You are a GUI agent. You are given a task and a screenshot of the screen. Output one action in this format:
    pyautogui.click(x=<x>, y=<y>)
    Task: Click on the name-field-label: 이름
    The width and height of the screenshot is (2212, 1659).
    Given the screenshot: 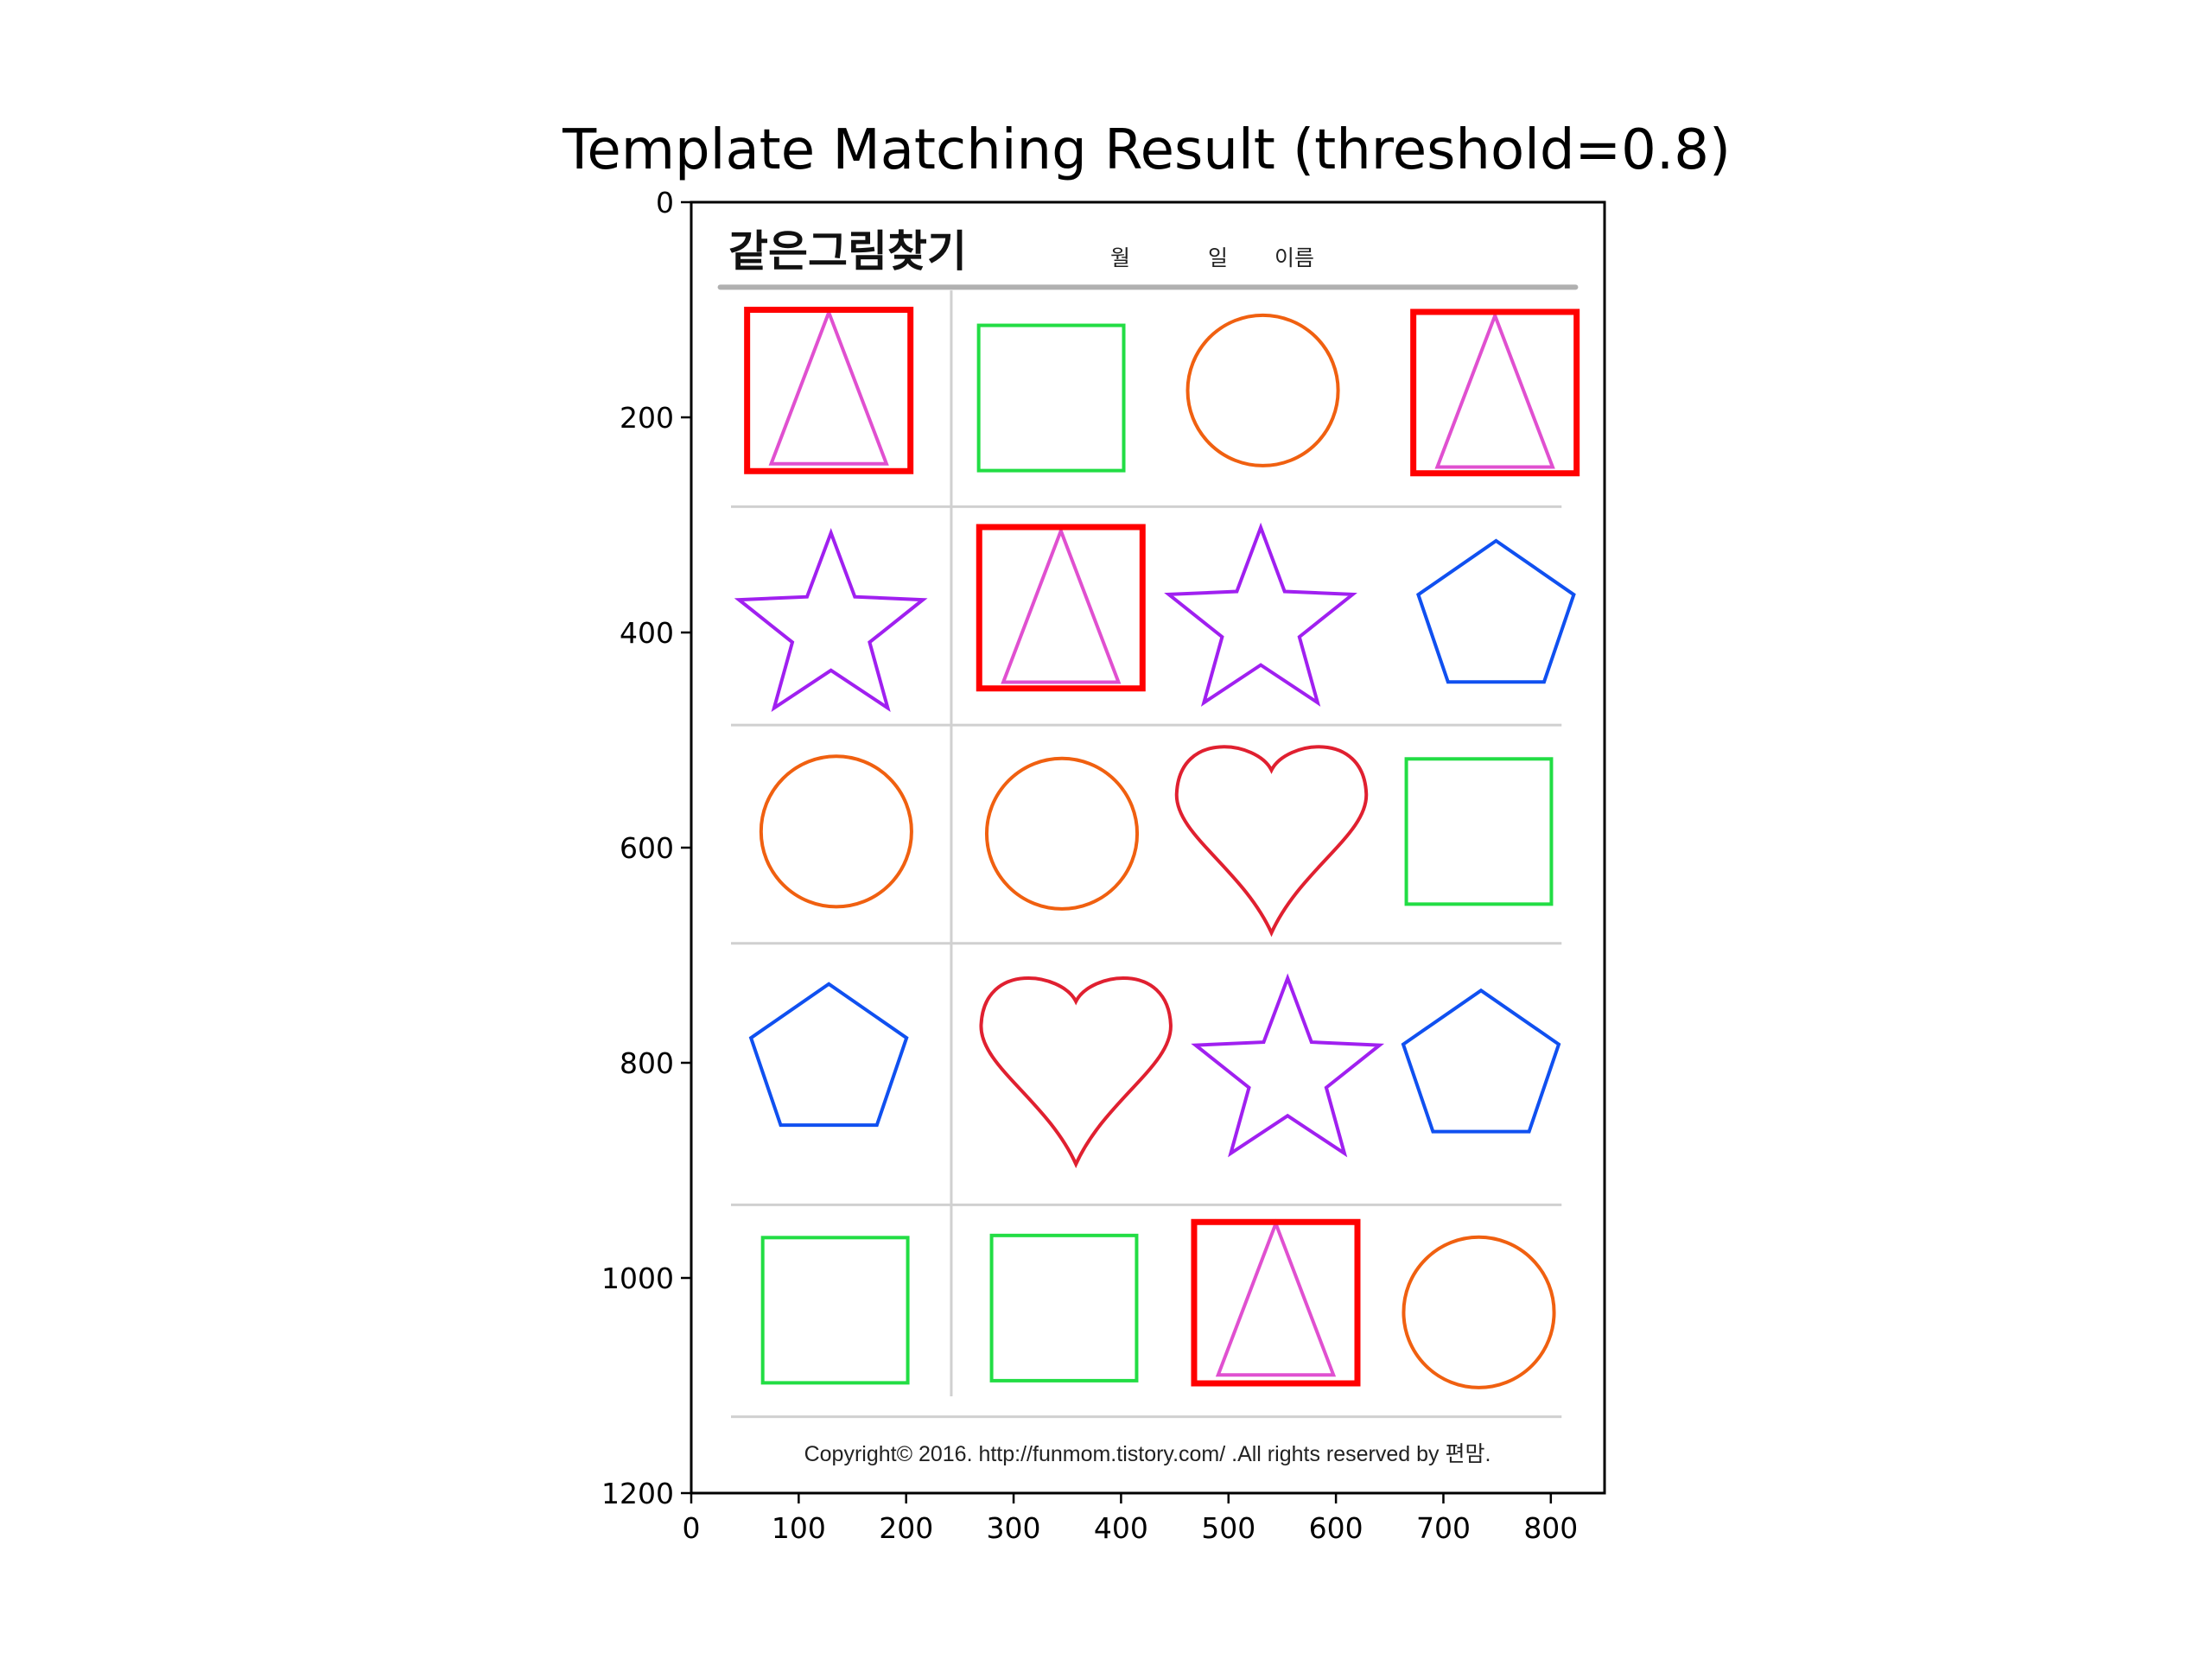 What is the action you would take?
    pyautogui.click(x=1294, y=257)
    